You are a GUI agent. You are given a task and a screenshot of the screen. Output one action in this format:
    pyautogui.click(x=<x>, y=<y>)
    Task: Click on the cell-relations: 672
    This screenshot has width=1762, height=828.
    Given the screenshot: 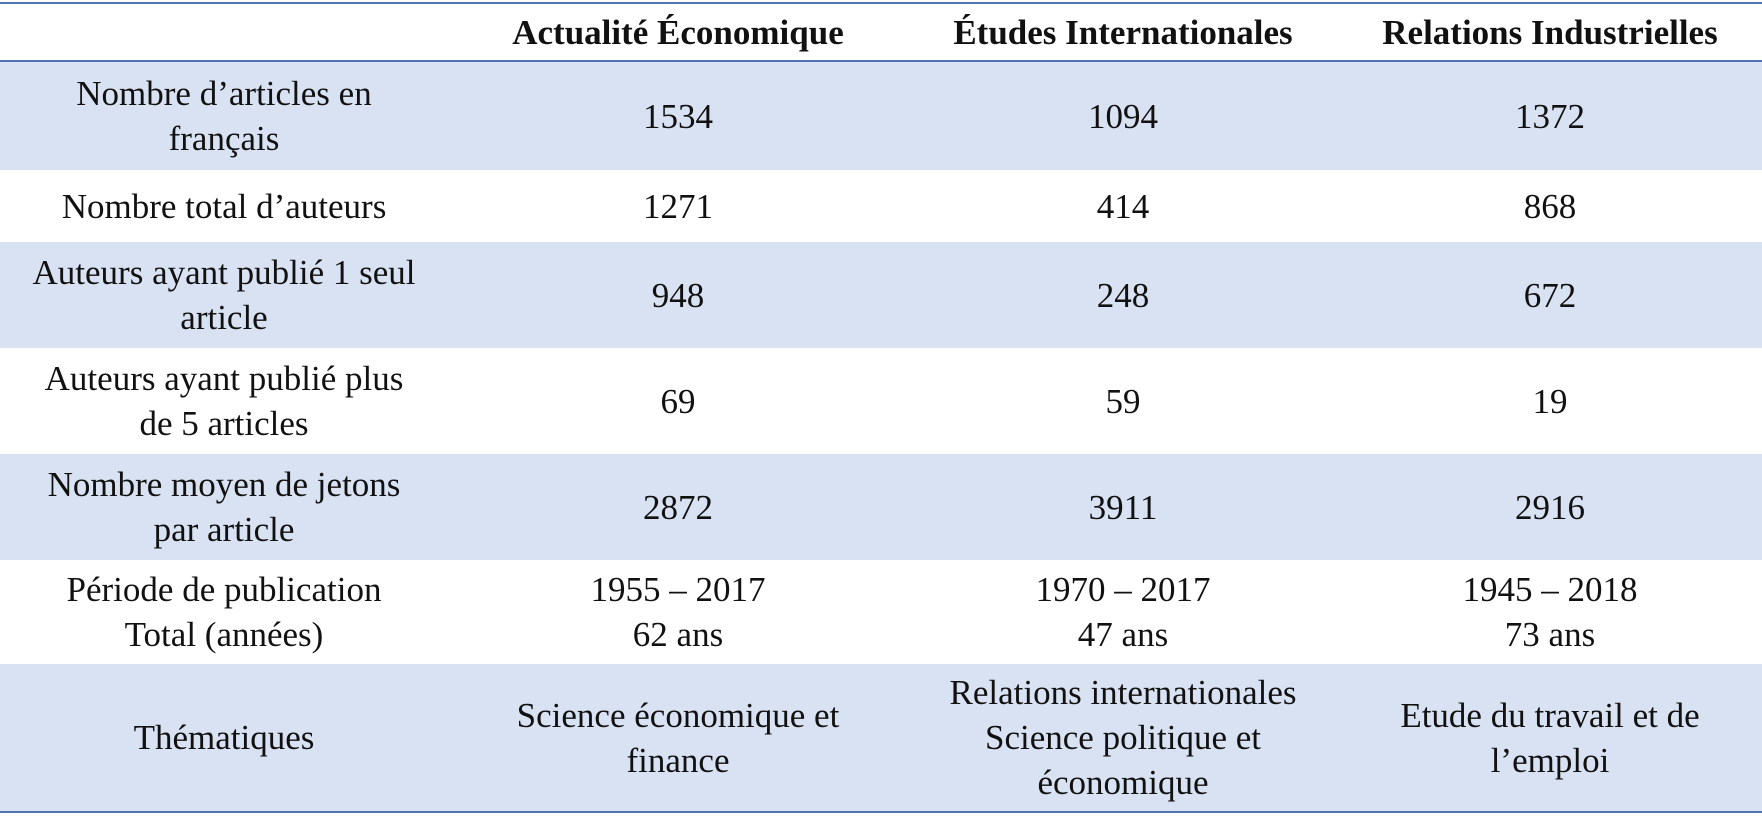 What is the action you would take?
    pyautogui.click(x=1550, y=295)
    